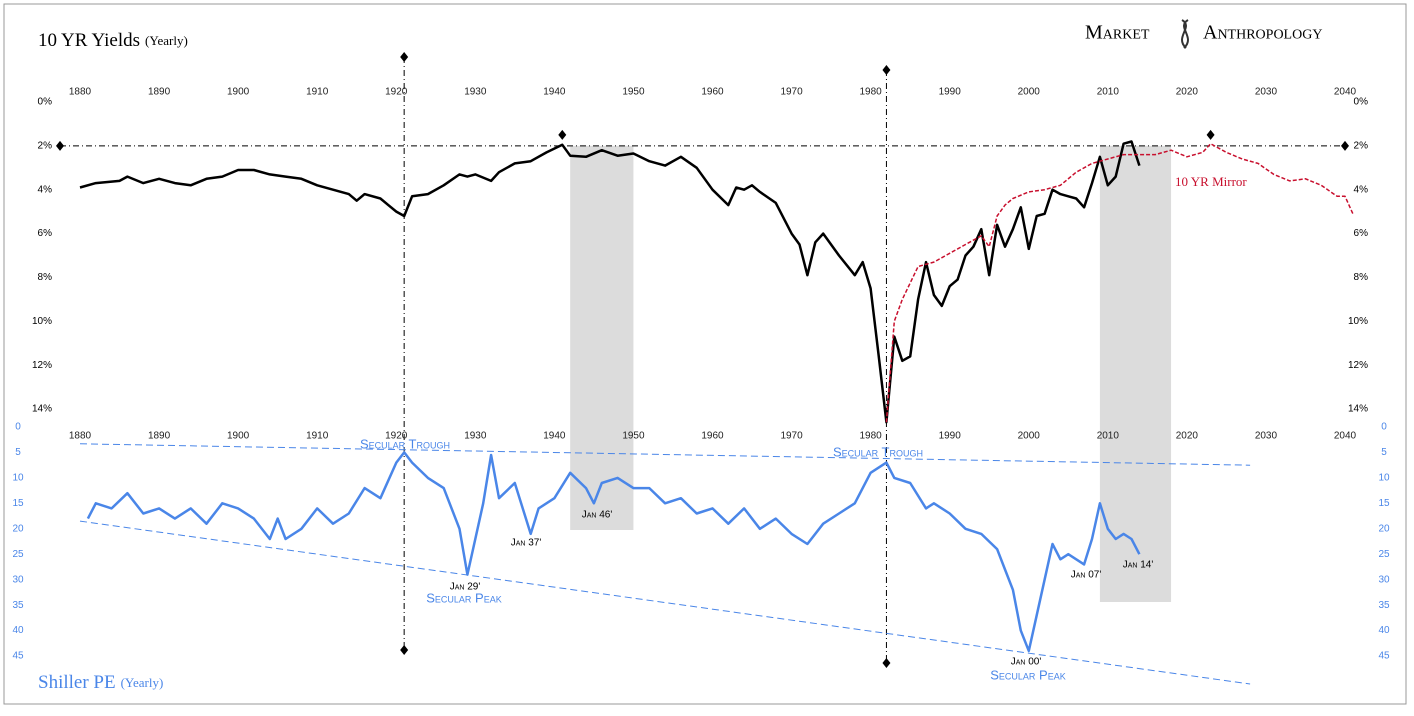  What do you see at coordinates (89, 40) in the screenshot?
I see `title: 10 YR Yields` at bounding box center [89, 40].